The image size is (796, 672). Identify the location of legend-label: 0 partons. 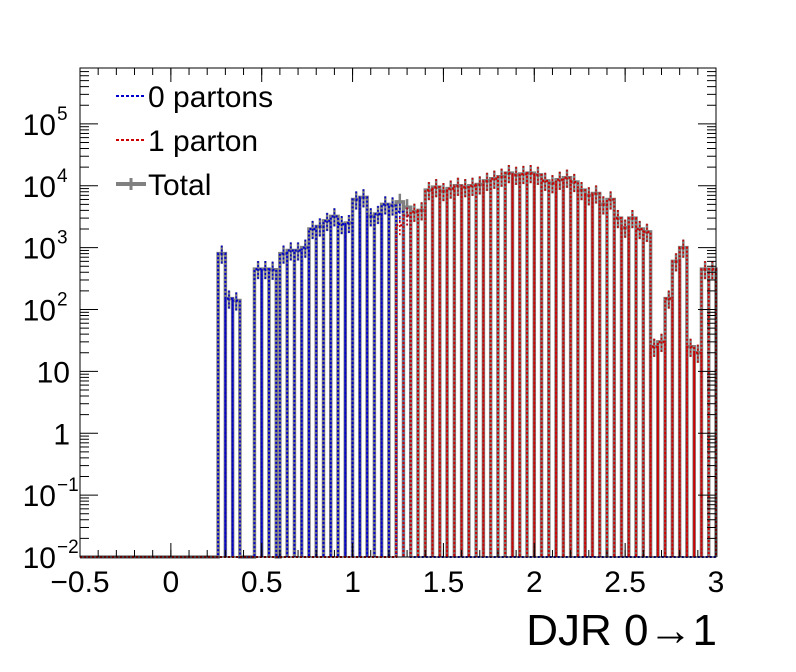
(210, 97).